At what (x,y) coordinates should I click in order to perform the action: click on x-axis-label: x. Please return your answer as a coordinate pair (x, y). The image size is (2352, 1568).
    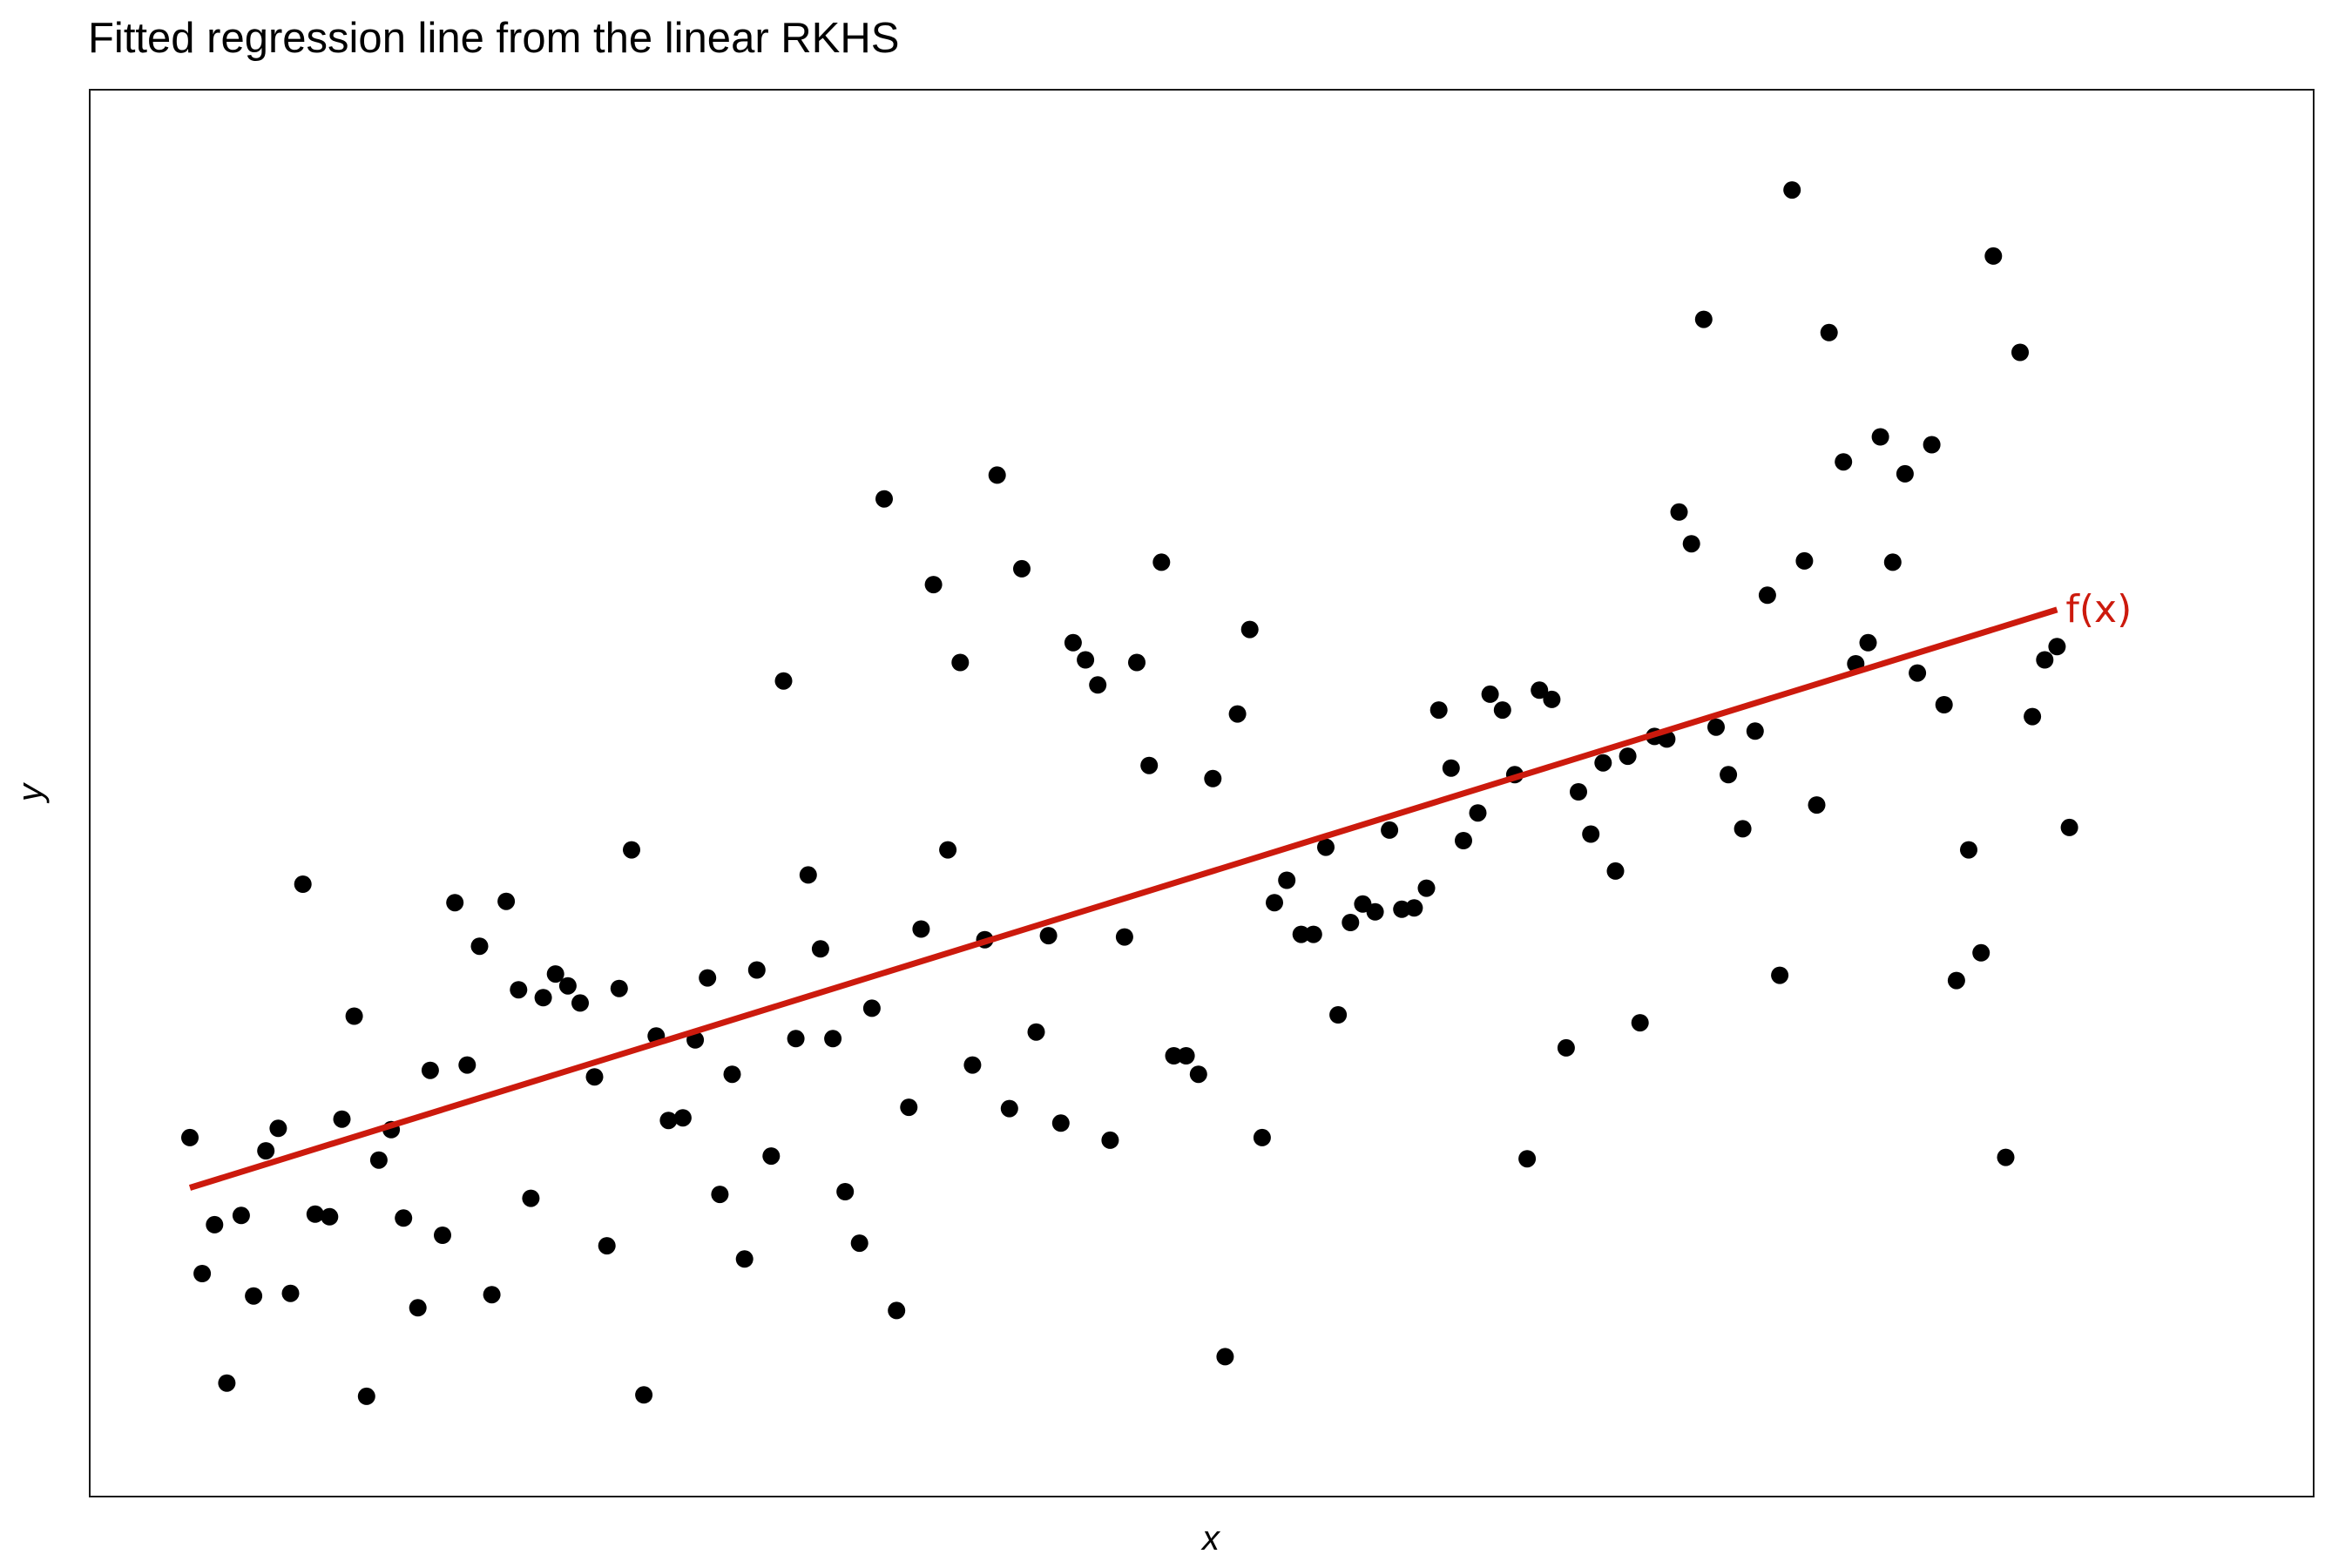
    Looking at the image, I should click on (1211, 1538).